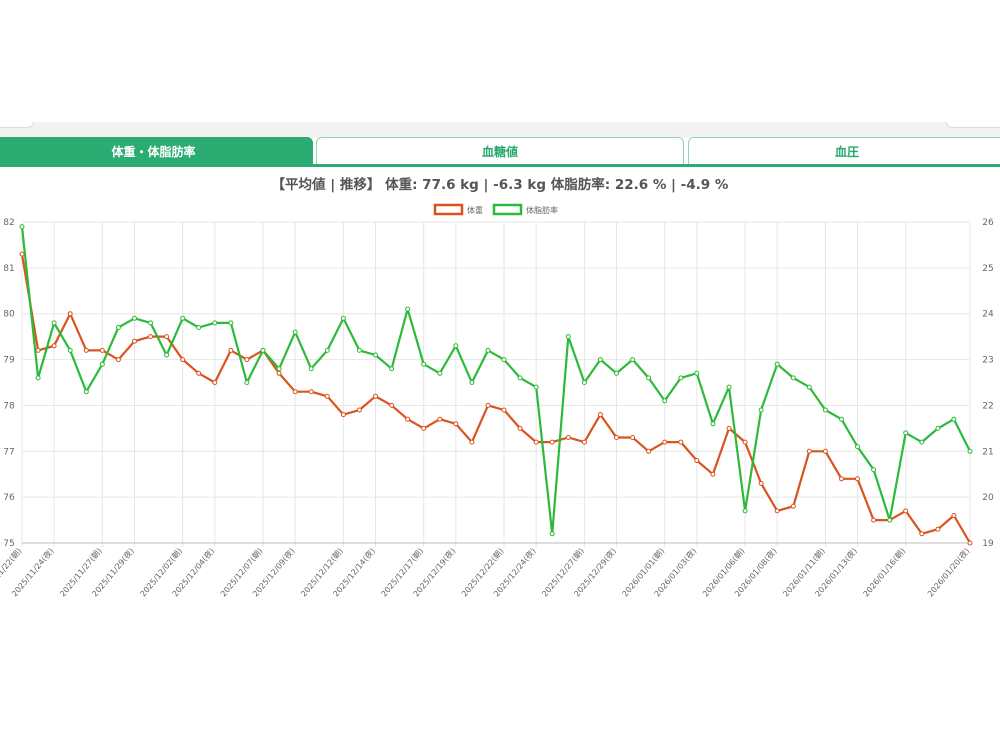  I want to click on tab-blood-pressure: 血圧, so click(844, 150).